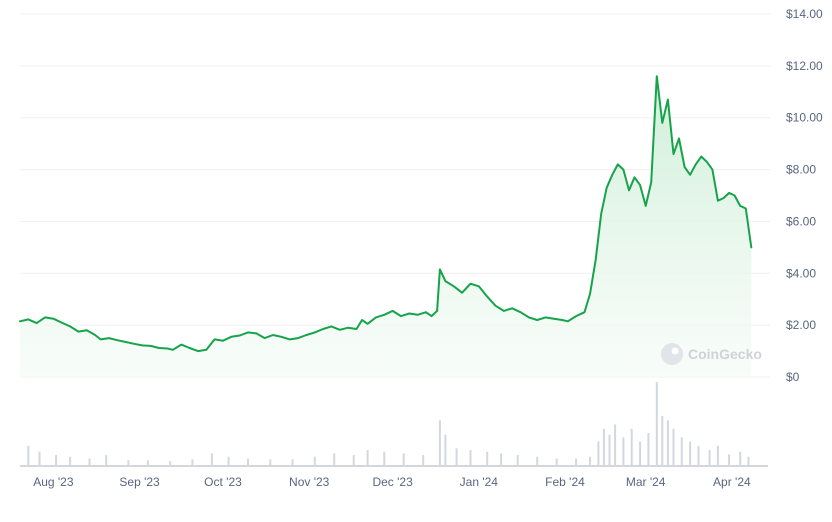 The image size is (832, 522). What do you see at coordinates (804, 14) in the screenshot?
I see `y-tick-label: $14.00` at bounding box center [804, 14].